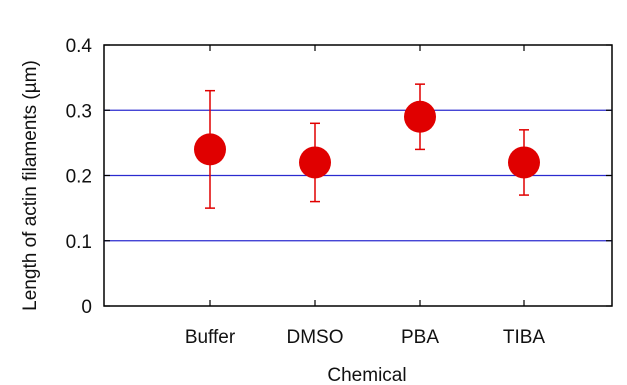 The image size is (627, 385). Describe the element at coordinates (367, 139) in the screenshot. I see `data-points` at that location.